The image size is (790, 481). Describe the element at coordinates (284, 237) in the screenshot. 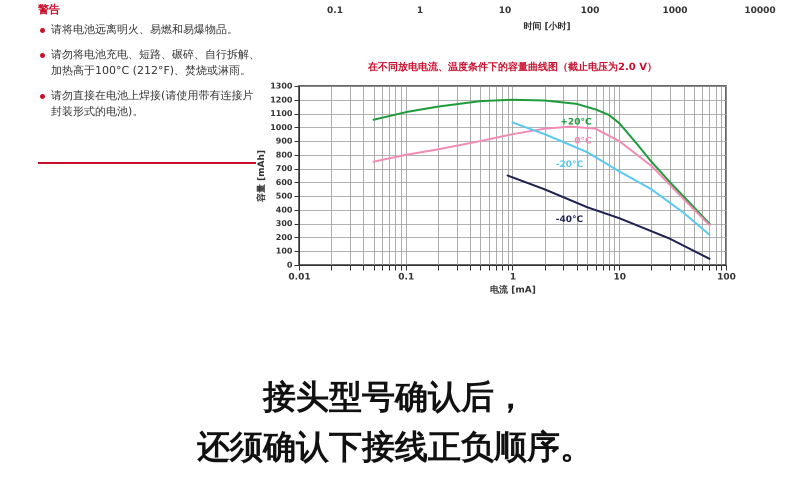

I see `y-tick-label: 200` at that location.